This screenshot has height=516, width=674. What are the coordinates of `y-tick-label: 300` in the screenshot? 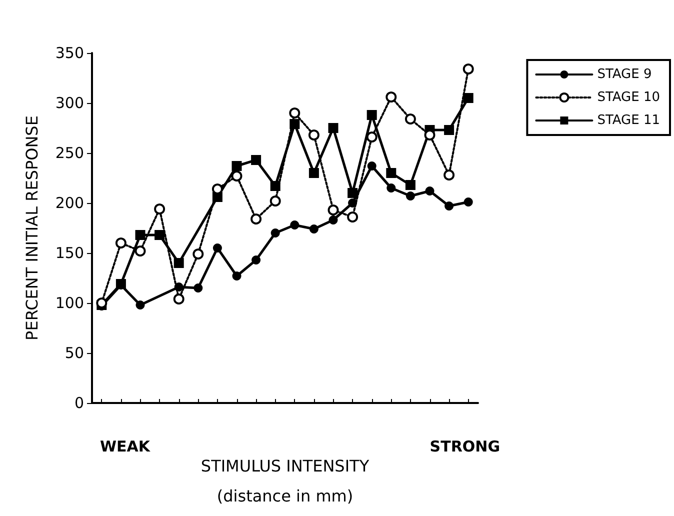 It's located at (69, 103).